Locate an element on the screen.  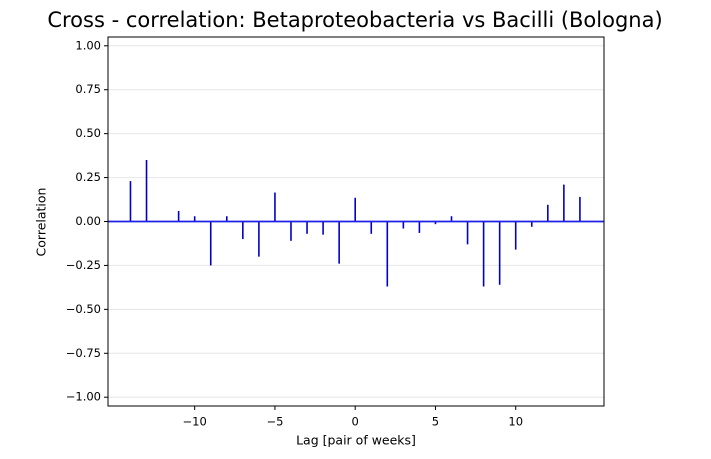
y-tick-label: −1.00 is located at coordinates (83, 397).